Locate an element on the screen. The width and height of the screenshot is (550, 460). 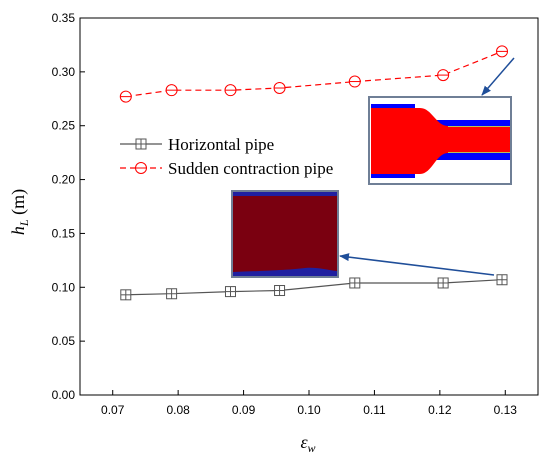
horizontal-inset-border is located at coordinates (285, 234).